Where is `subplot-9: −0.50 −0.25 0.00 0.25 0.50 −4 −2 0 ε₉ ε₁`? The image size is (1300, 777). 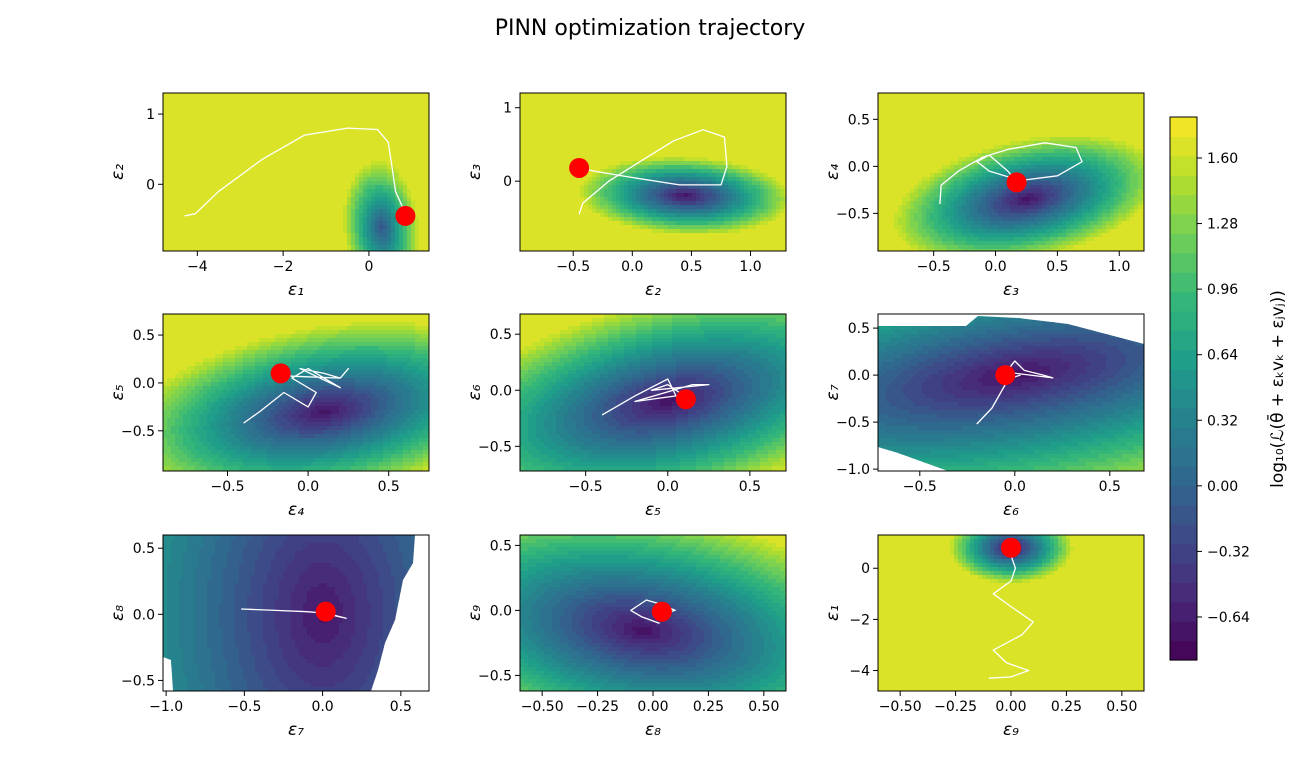 subplot-9: −0.50 −0.25 0.00 0.25 0.50 −4 −2 0 ε₉ ε₁ is located at coordinates (984, 637).